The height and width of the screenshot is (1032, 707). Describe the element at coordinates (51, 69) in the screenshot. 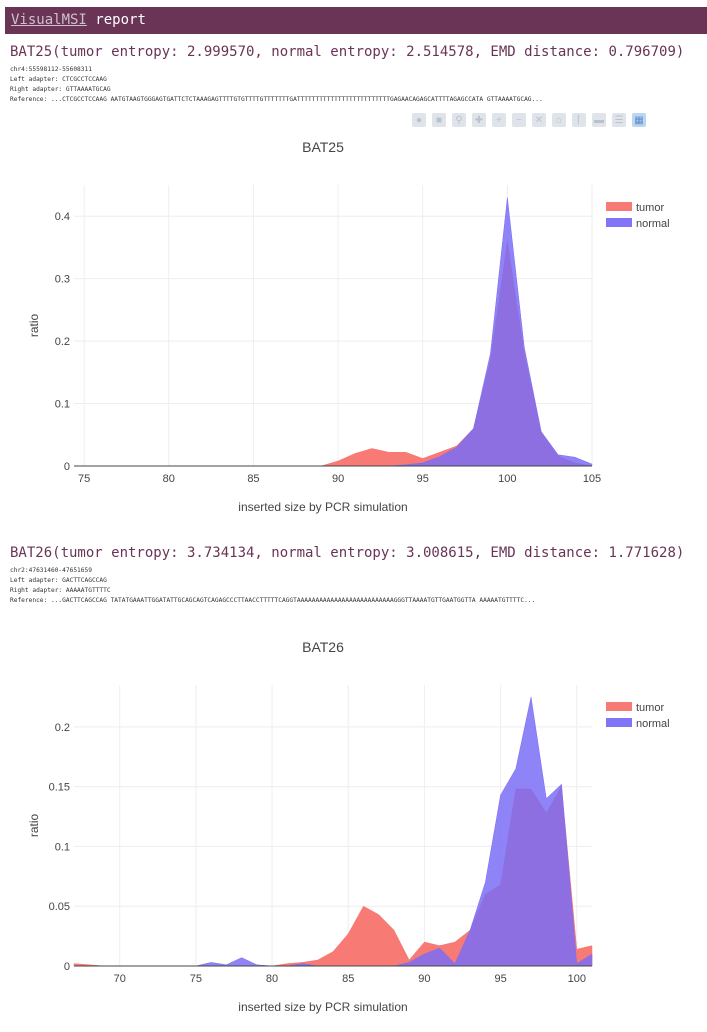

I see `locus-text: chr4:55598112-55608311` at that location.